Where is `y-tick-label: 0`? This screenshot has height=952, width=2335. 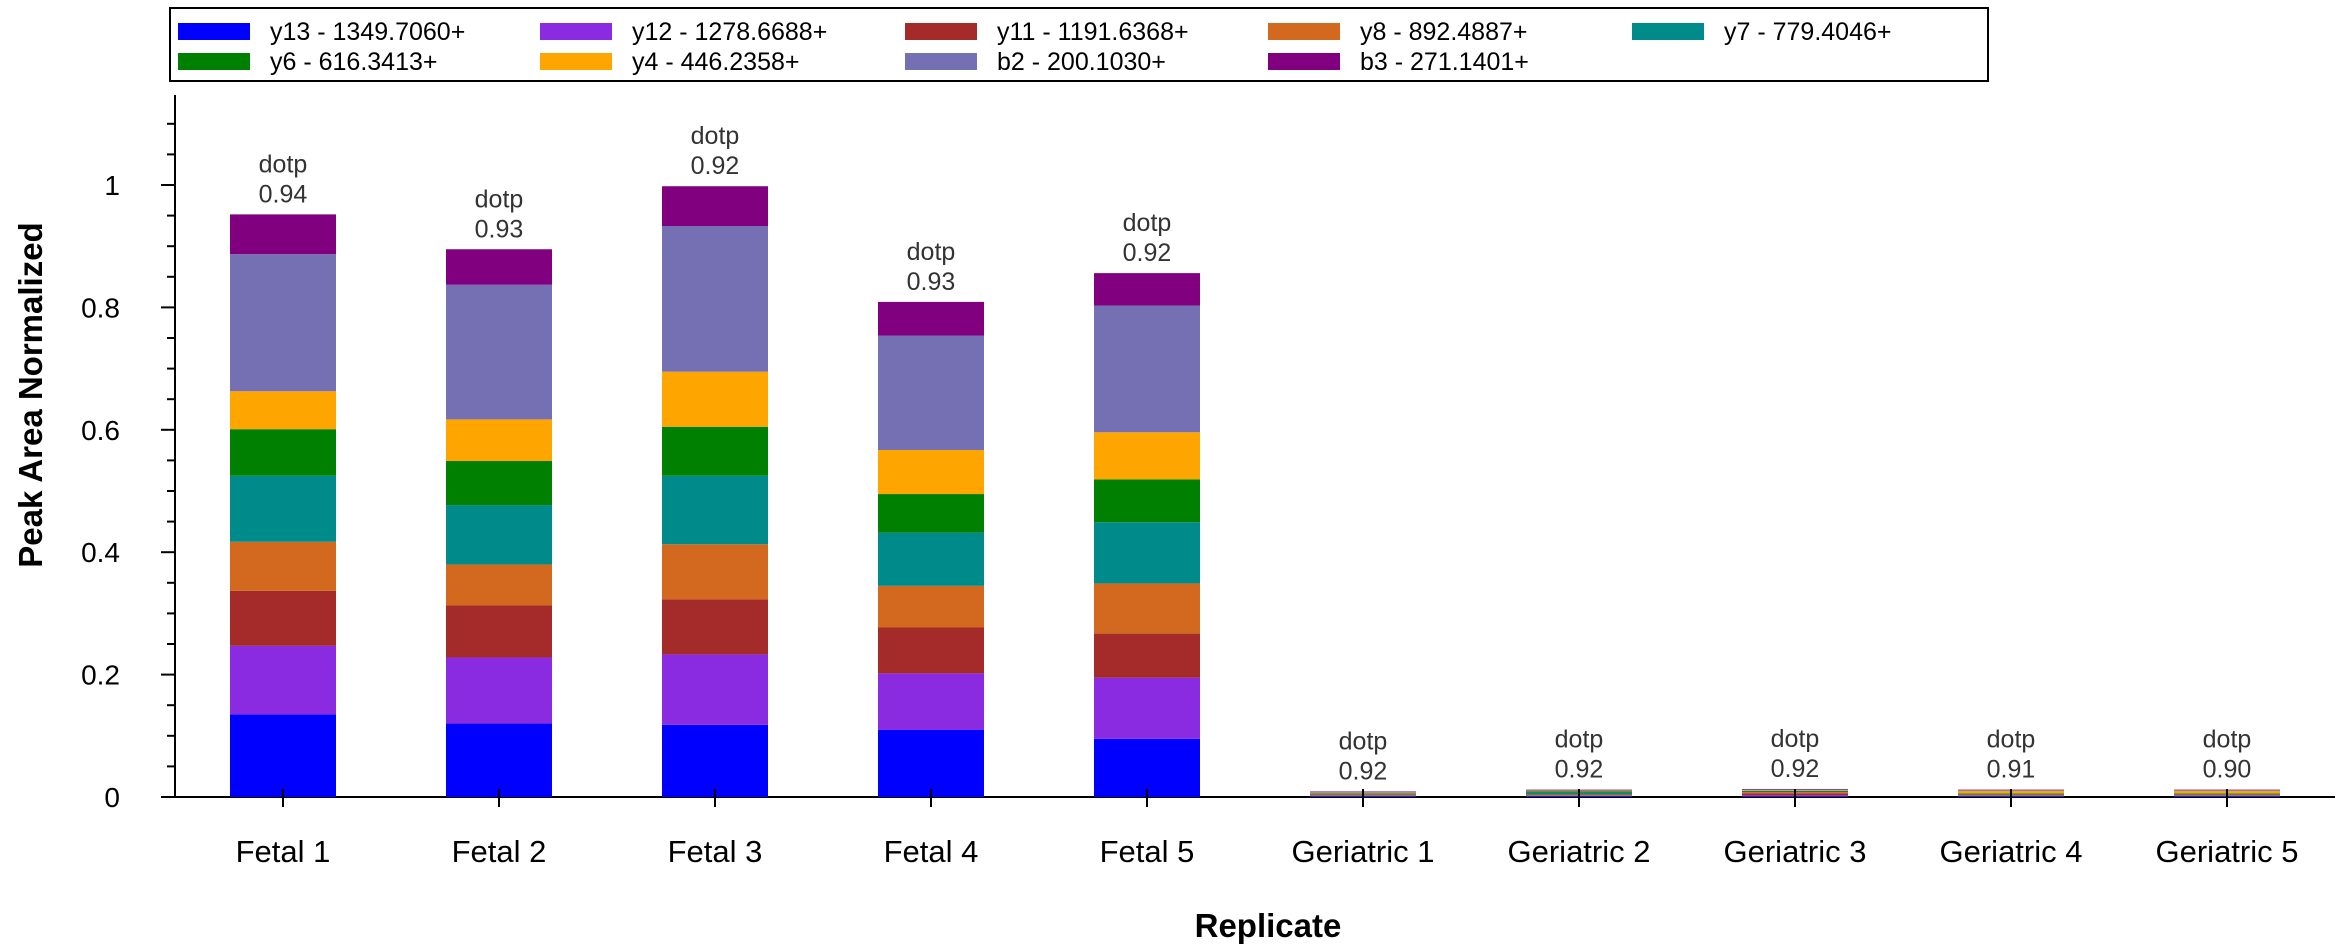 y-tick-label: 0 is located at coordinates (112, 797).